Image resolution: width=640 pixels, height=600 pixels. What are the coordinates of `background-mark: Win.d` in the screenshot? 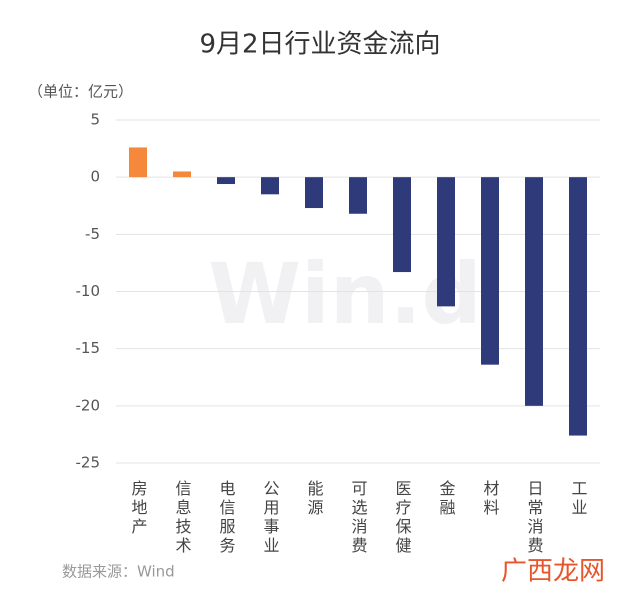 It's located at (344, 294).